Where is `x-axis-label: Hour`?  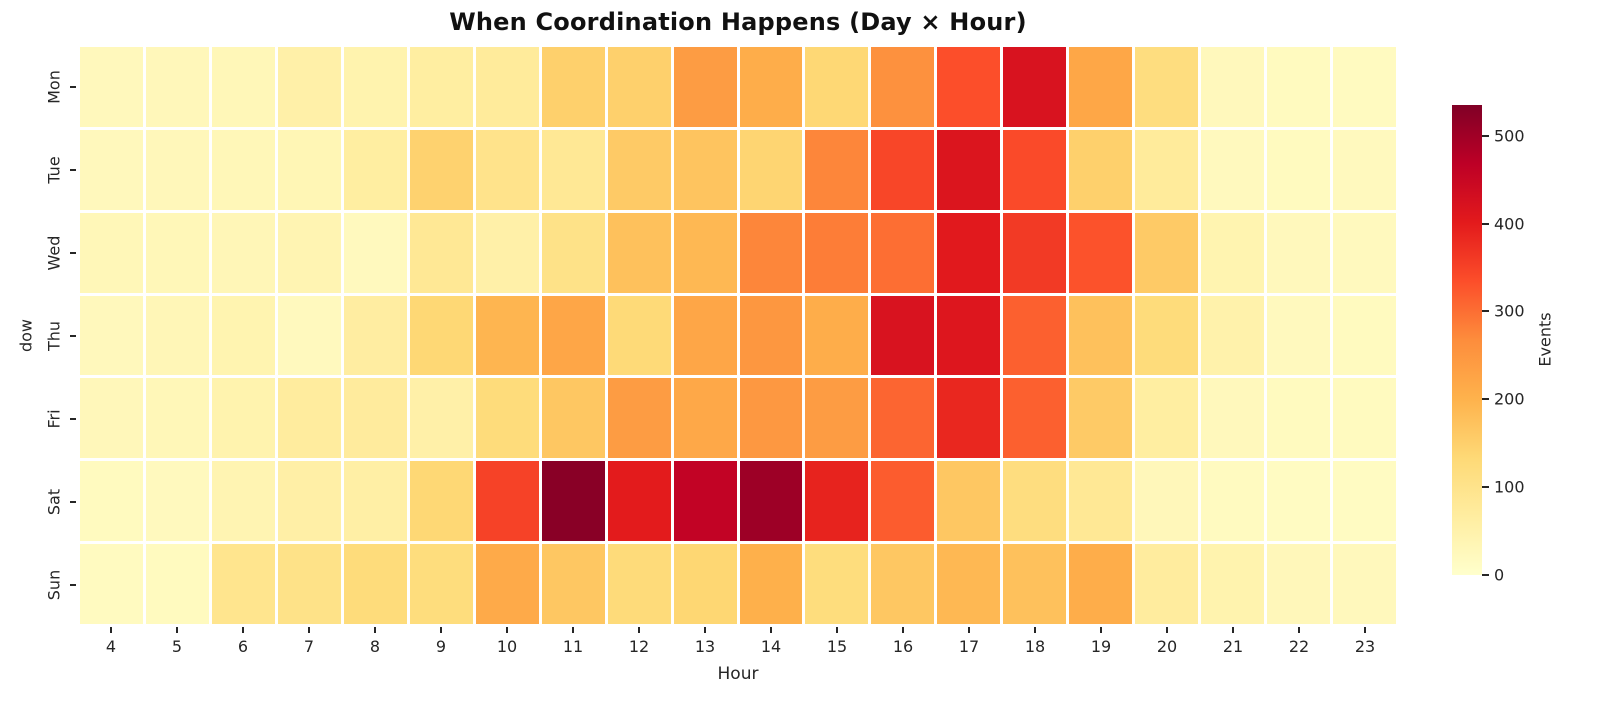
x-axis-label: Hour is located at coordinates (738, 674).